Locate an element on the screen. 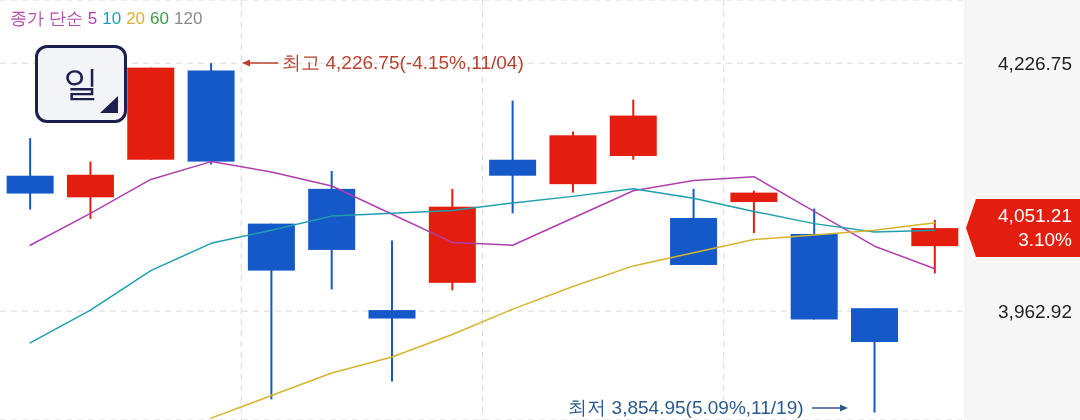  annotation: 최저 3,854.95(5.09%,11/19) is located at coordinates (686, 408).